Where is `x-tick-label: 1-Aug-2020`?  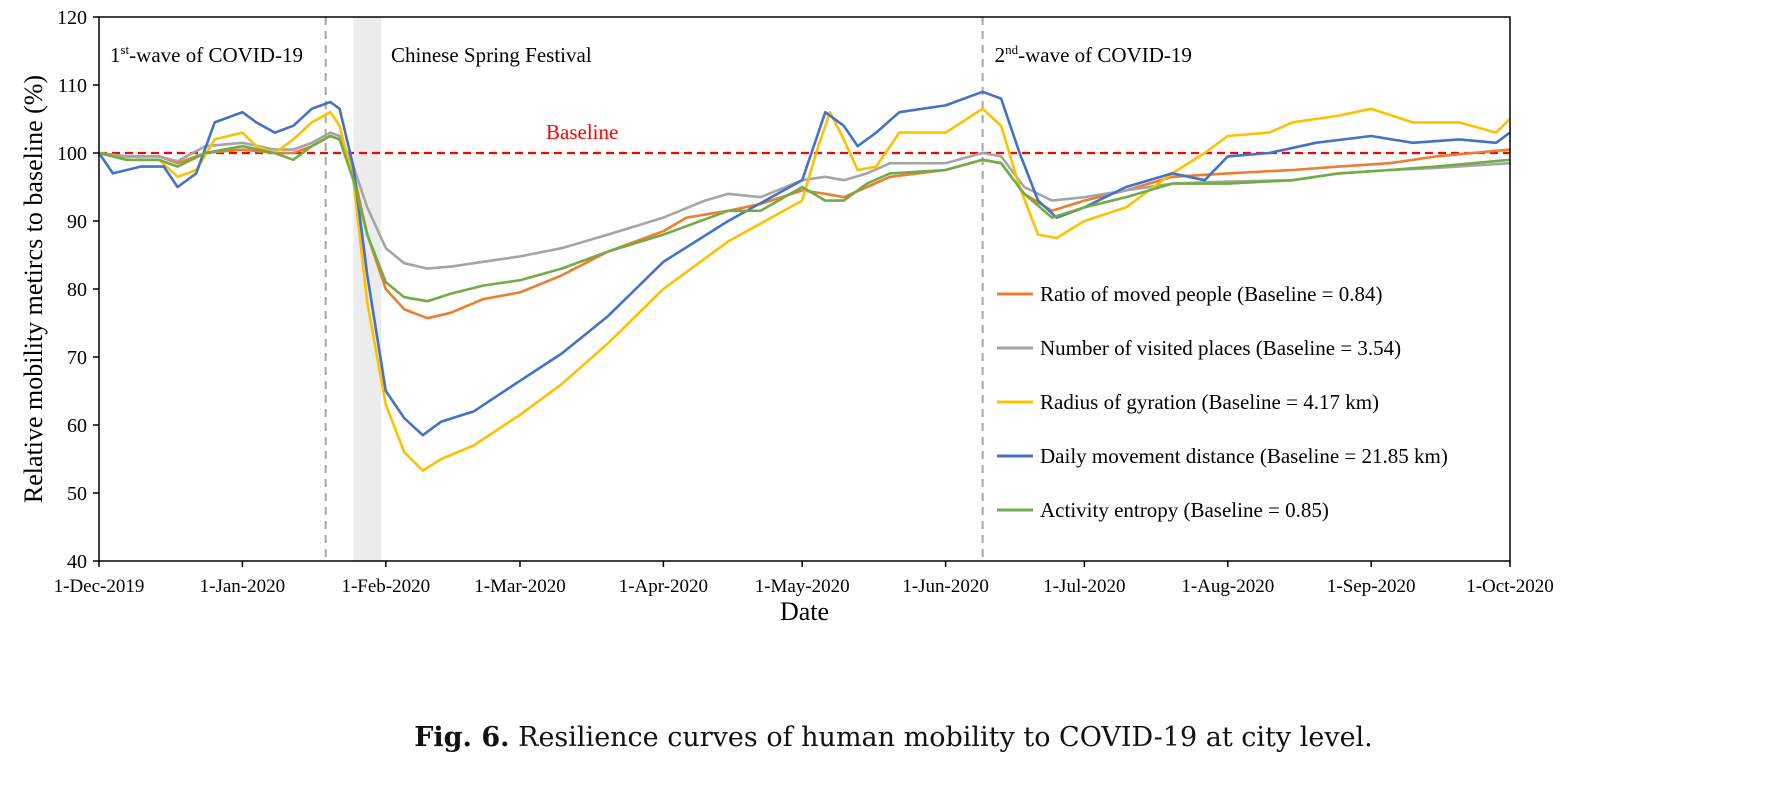 x-tick-label: 1-Aug-2020 is located at coordinates (1227, 586).